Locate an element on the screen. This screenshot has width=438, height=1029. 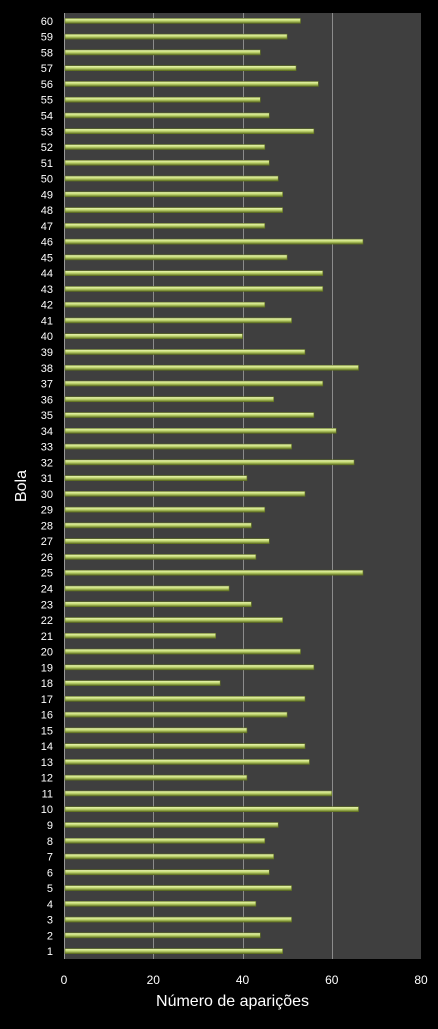
y-tick-label: 33 is located at coordinates (47, 448).